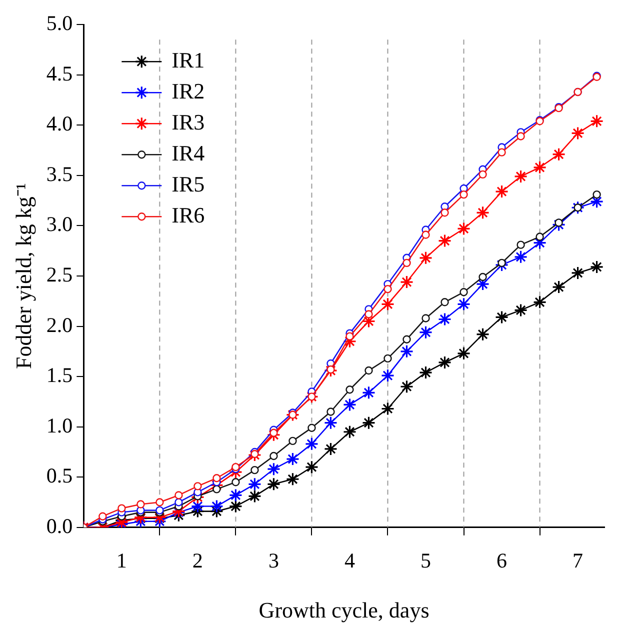 This screenshot has width=620, height=637. Describe the element at coordinates (59, 476) in the screenshot. I see `y-tick-label: 0.5` at that location.